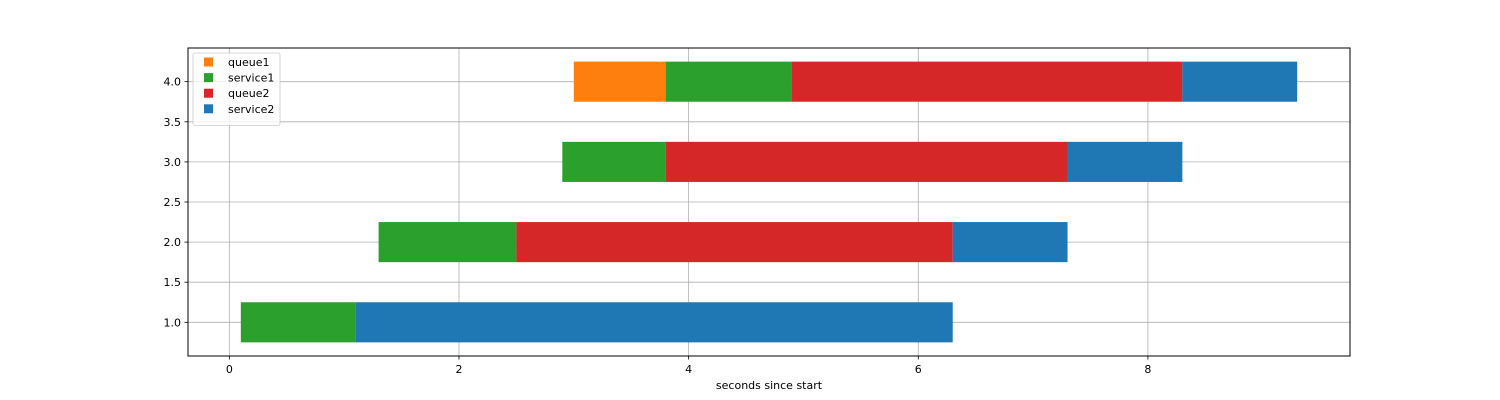 The height and width of the screenshot is (400, 1500). What do you see at coordinates (229, 369) in the screenshot?
I see `x-tick-label: 0` at bounding box center [229, 369].